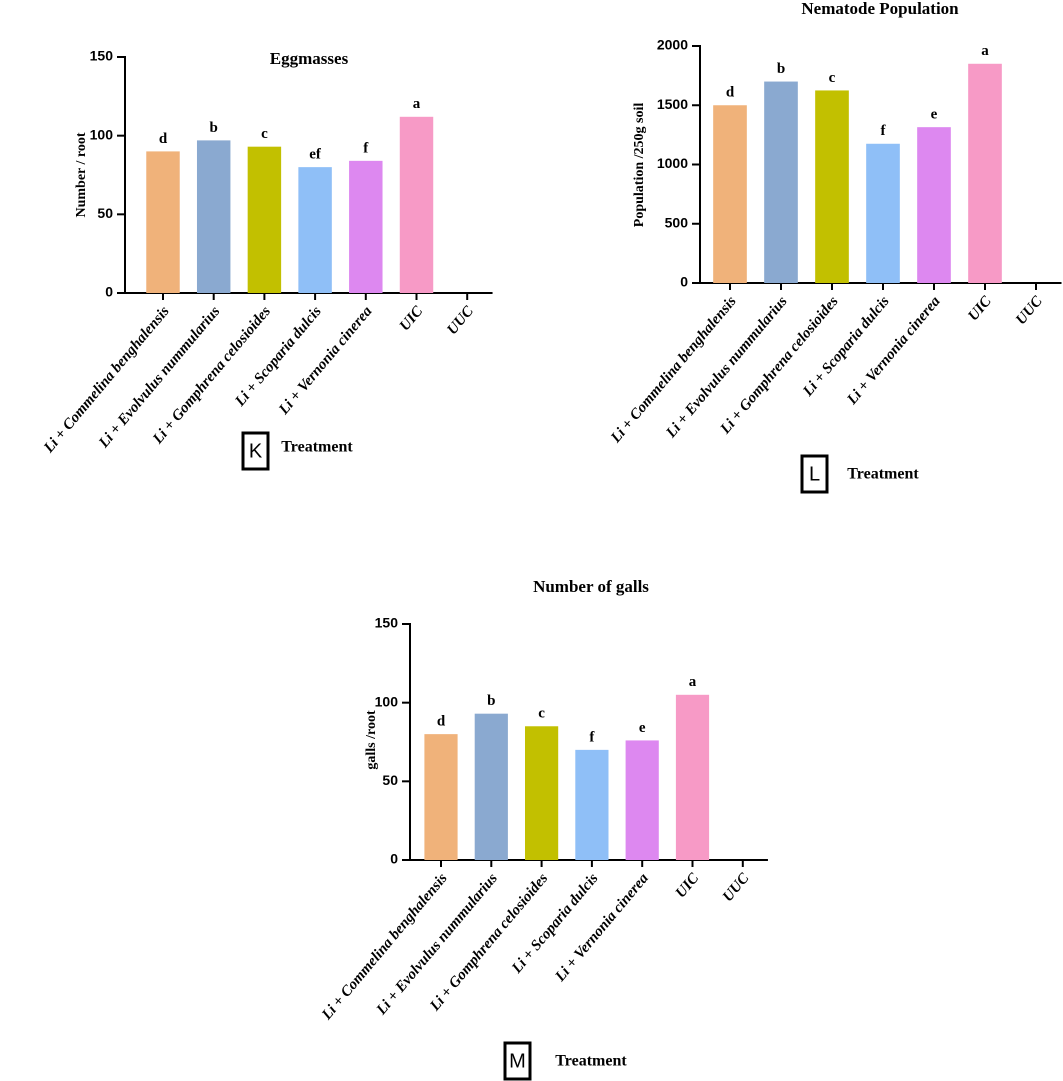  I want to click on panel-label: L, so click(814, 474).